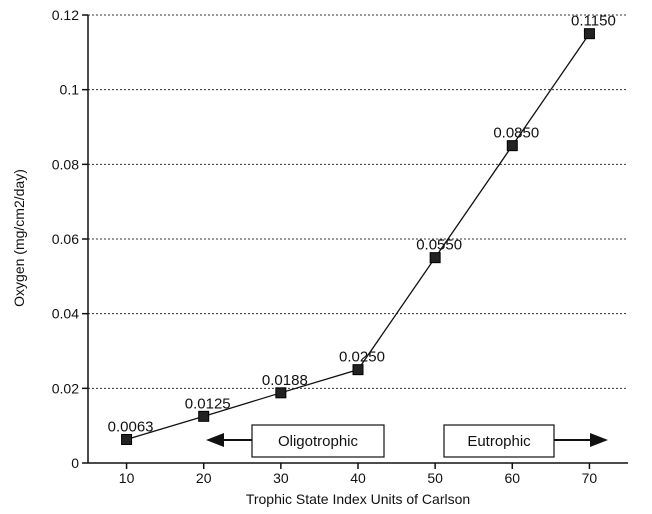  I want to click on data-label: 0.0188, so click(285, 380).